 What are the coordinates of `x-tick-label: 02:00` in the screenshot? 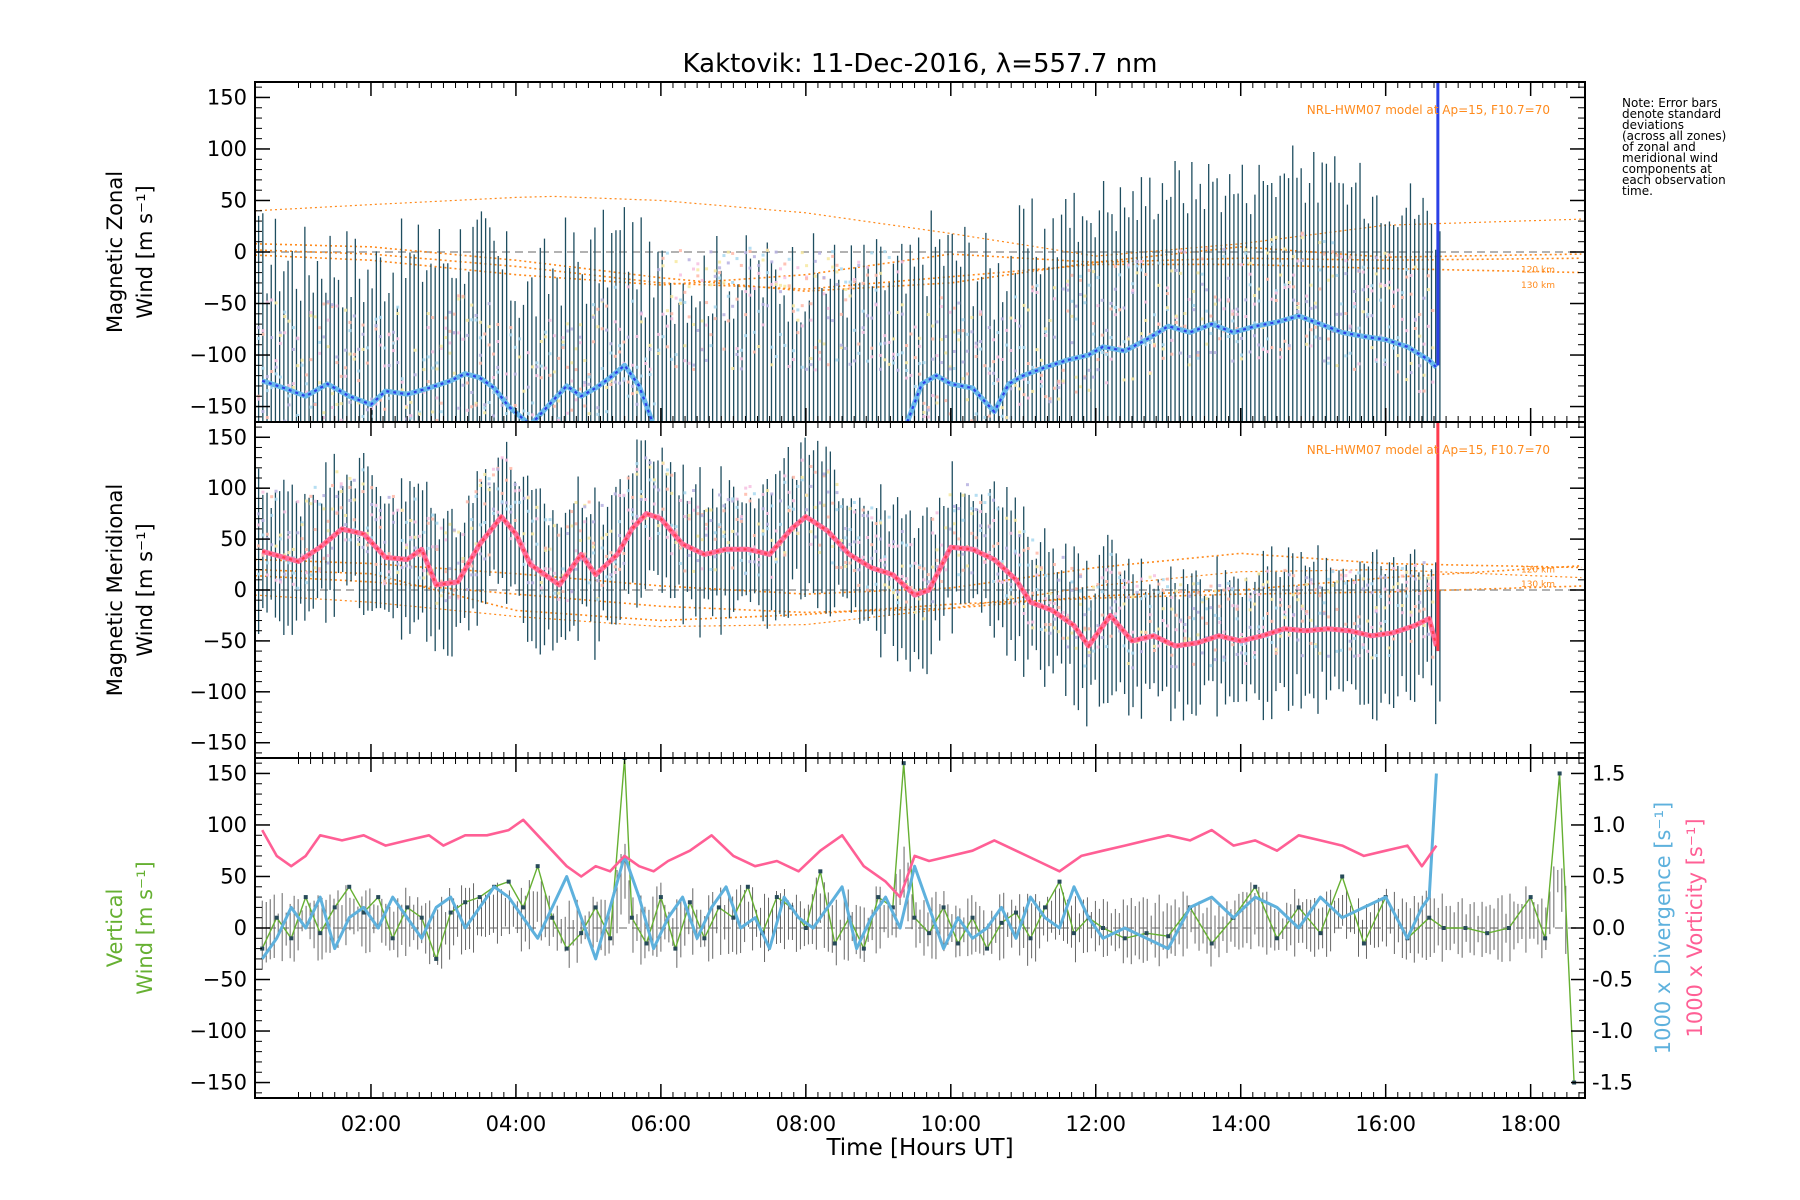 It's located at (371, 1124).